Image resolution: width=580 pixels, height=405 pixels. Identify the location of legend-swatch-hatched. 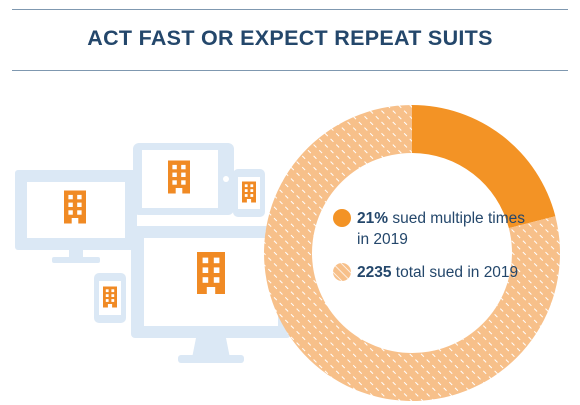
(342, 272).